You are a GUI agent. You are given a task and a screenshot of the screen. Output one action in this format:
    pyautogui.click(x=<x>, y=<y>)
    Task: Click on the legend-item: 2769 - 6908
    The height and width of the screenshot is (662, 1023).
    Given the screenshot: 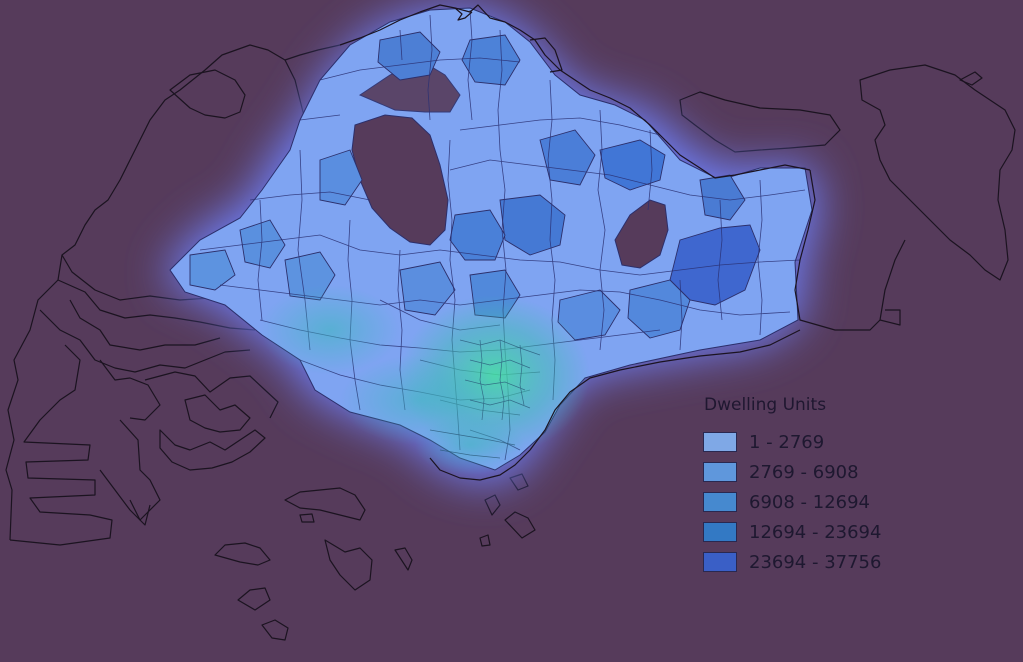 What is the action you would take?
    pyautogui.click(x=803, y=472)
    